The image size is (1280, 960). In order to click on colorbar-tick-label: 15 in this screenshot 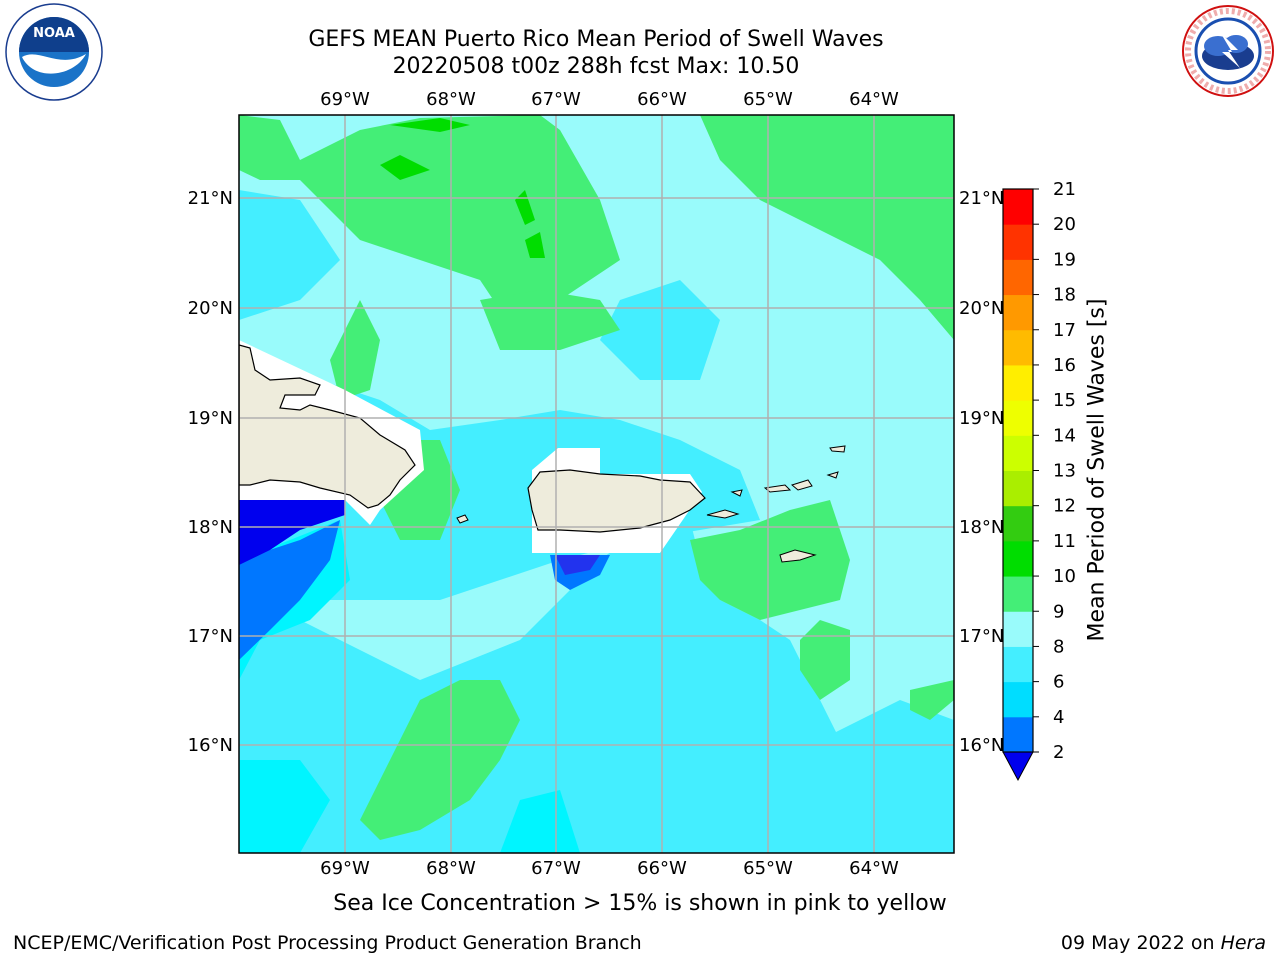, I will do `click(1064, 400)`.